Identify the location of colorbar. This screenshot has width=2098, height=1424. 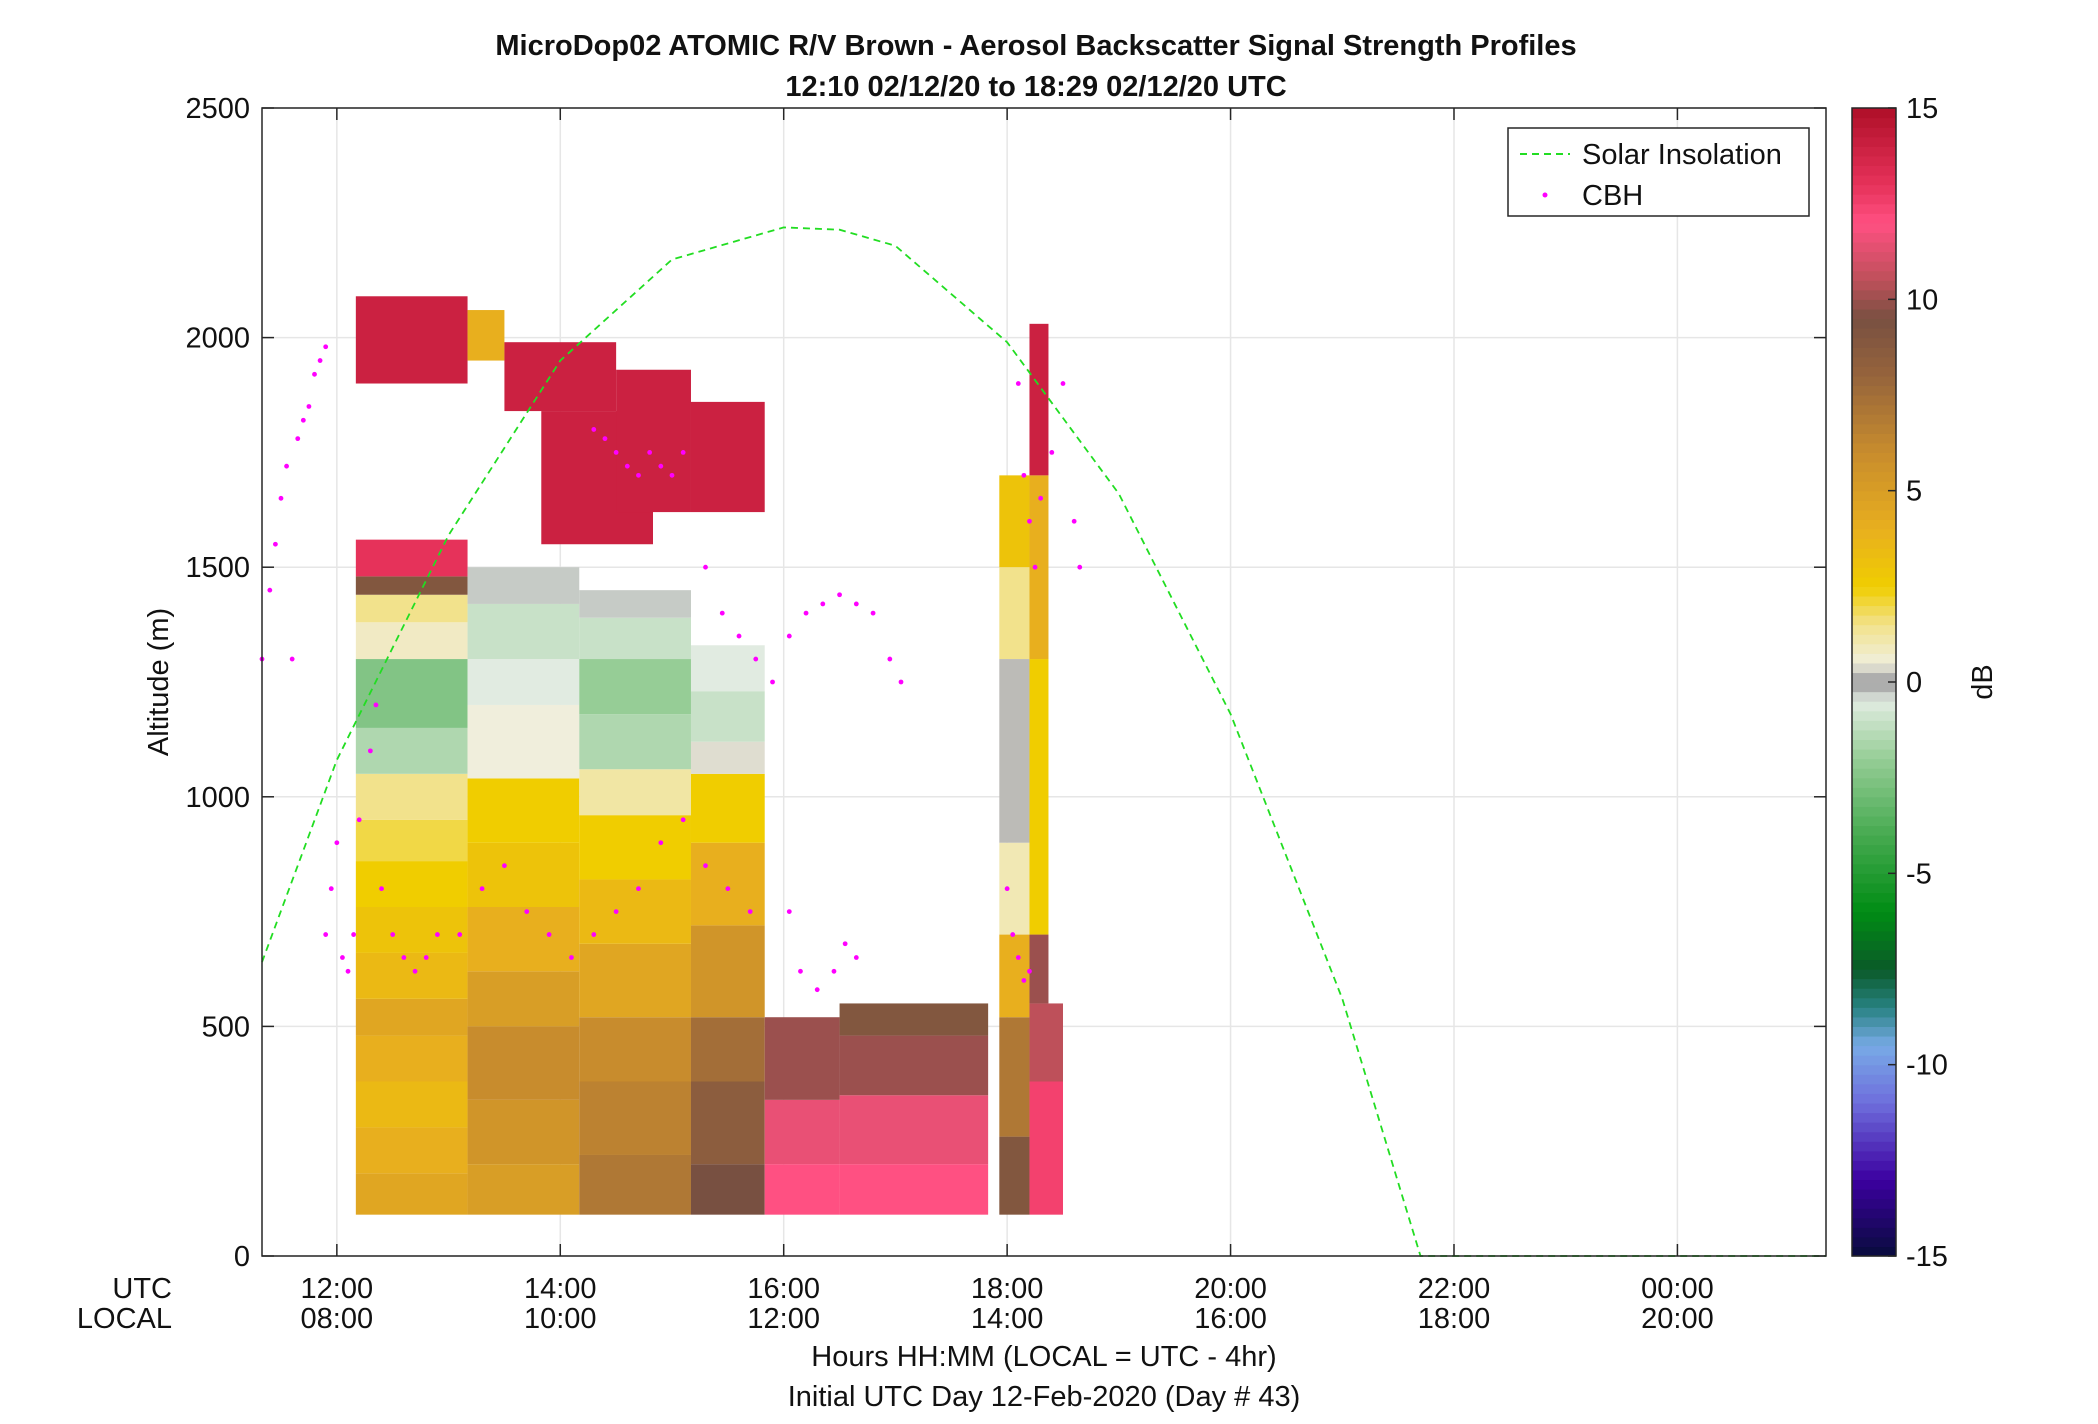
(1874, 682).